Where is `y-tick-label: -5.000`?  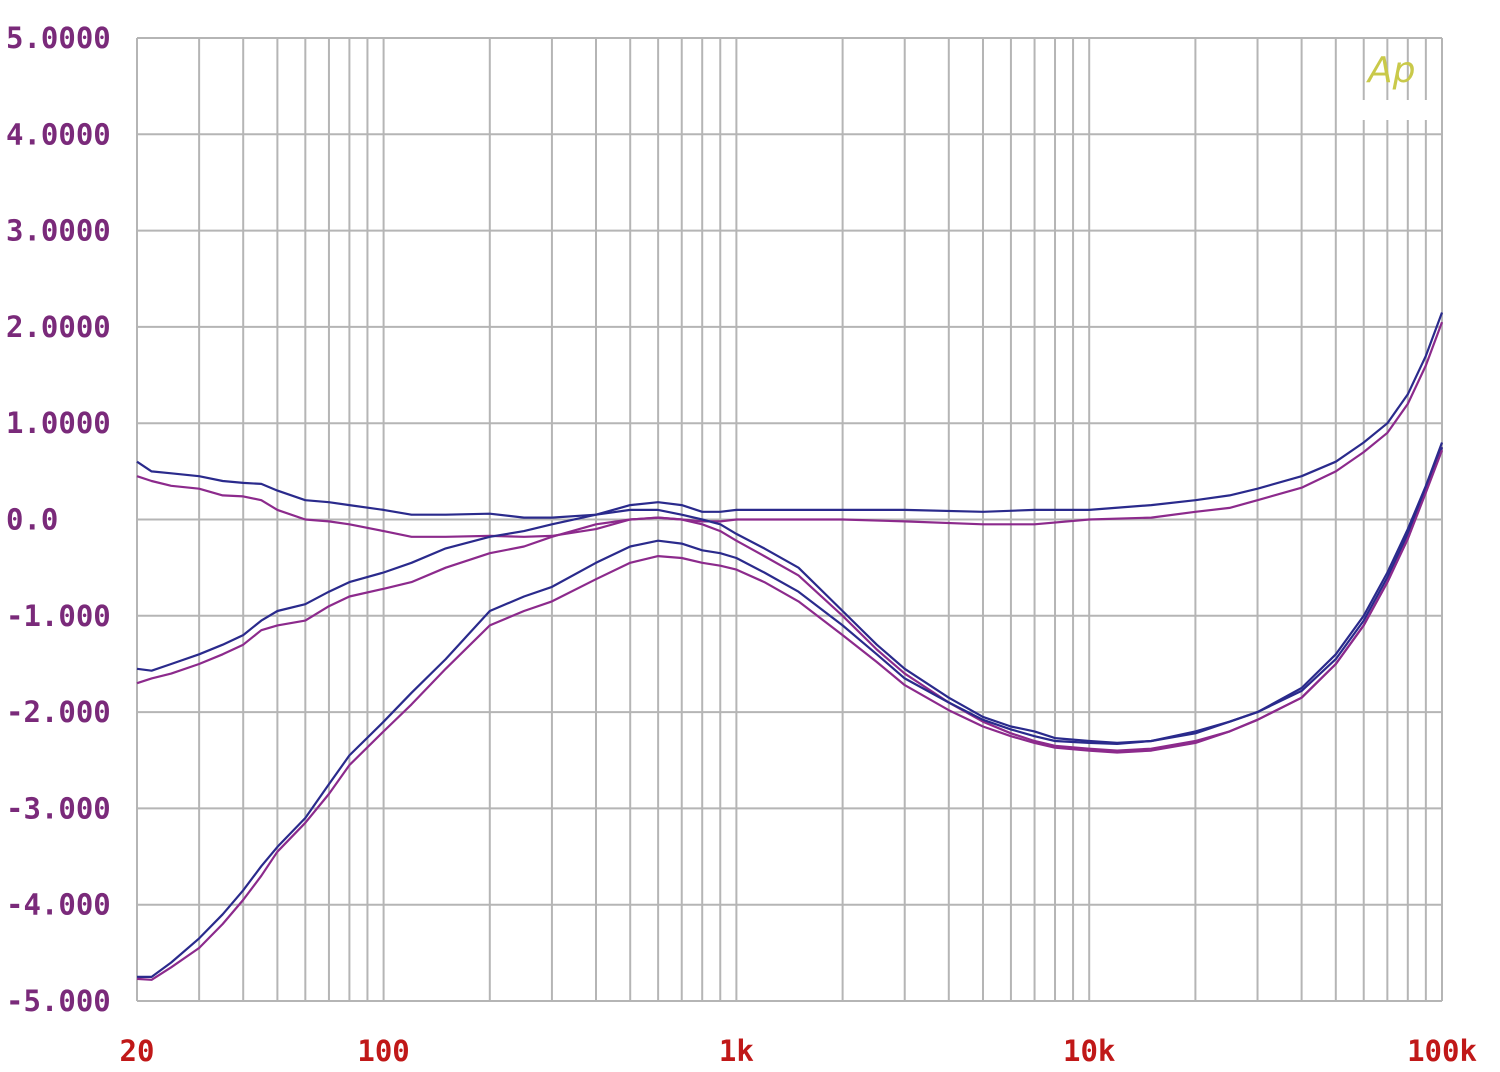
y-tick-label: -5.000 is located at coordinates (58, 1001).